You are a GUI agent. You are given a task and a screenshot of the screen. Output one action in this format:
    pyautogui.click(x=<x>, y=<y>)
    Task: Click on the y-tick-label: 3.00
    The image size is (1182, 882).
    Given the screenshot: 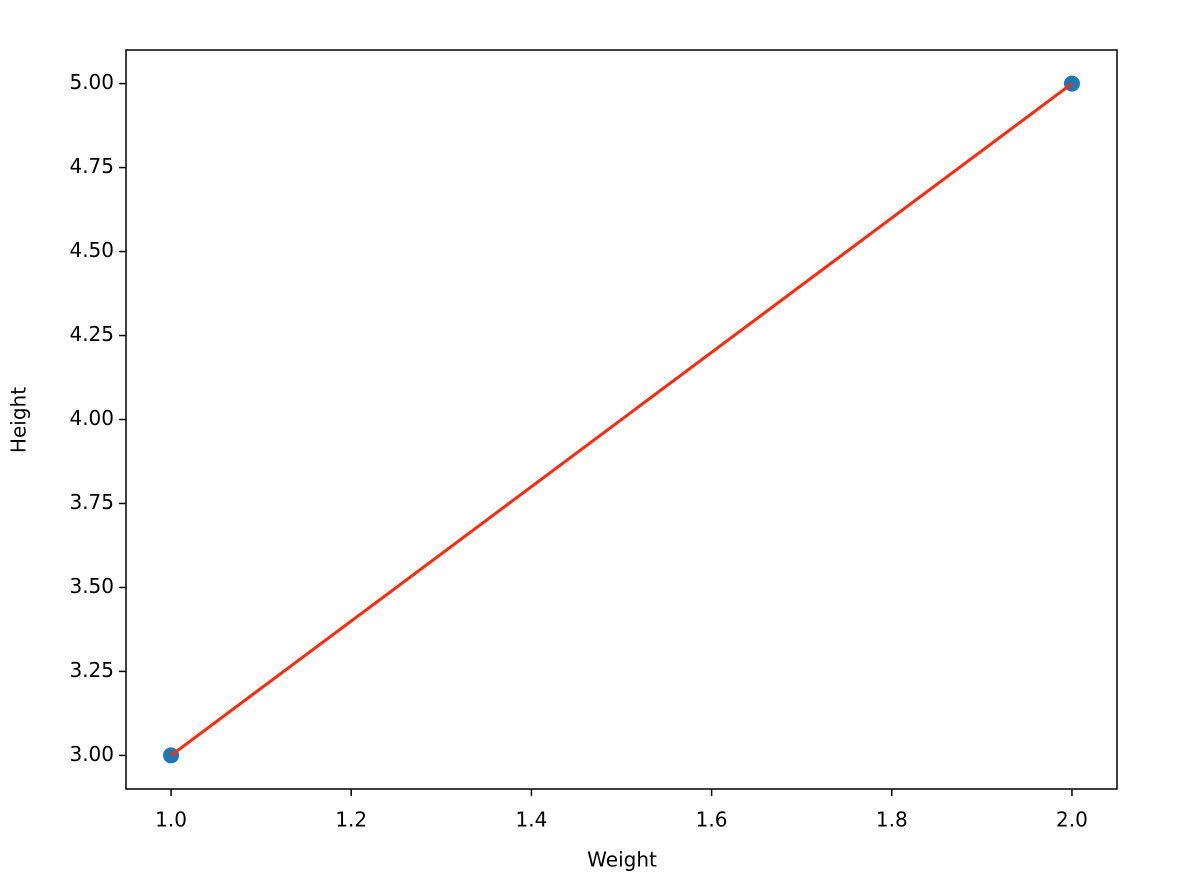 What is the action you would take?
    pyautogui.click(x=91, y=754)
    